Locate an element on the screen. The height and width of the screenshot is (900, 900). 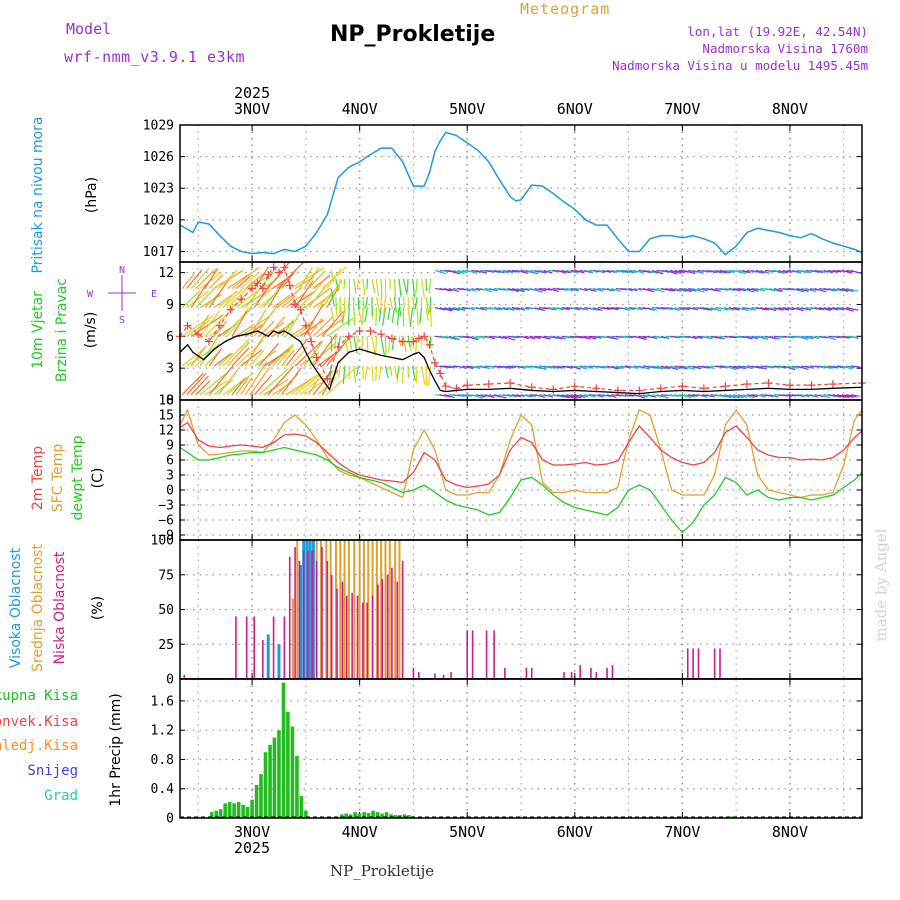
year-label-top: 2025 is located at coordinates (252, 93).